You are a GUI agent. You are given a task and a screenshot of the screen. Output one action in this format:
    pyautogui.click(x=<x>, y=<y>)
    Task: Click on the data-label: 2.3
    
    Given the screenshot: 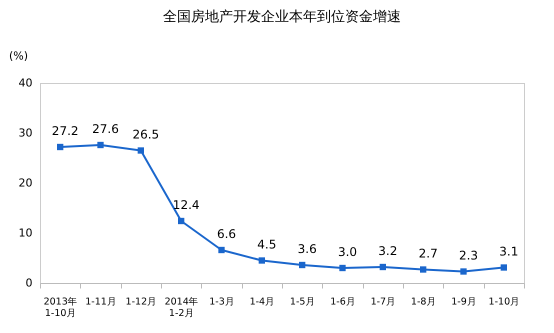 What is the action you would take?
    pyautogui.click(x=468, y=255)
    